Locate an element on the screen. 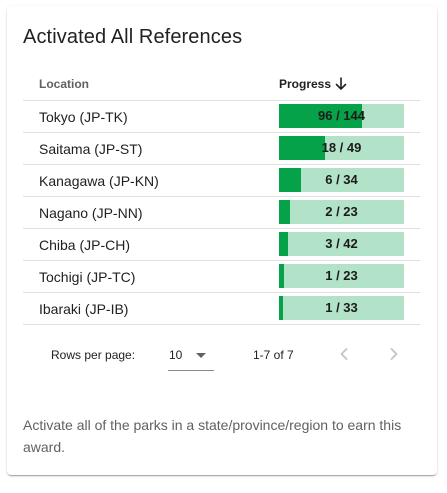  progress-label: 96 / 144 is located at coordinates (341, 115).